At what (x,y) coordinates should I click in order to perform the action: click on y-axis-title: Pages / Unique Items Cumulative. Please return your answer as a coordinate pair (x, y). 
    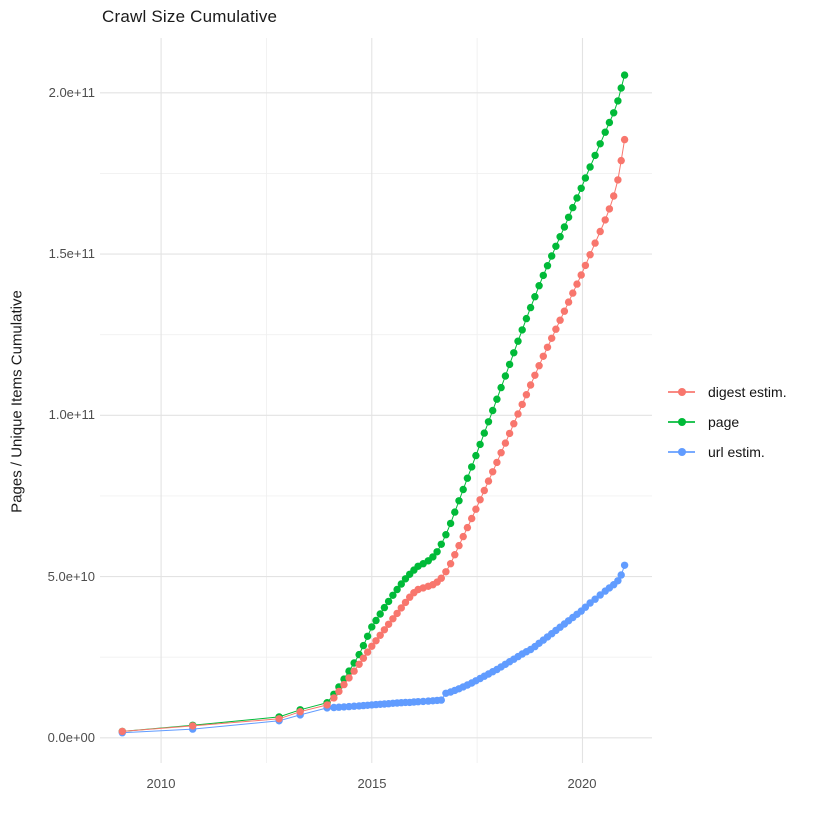
    Looking at the image, I should click on (17, 401).